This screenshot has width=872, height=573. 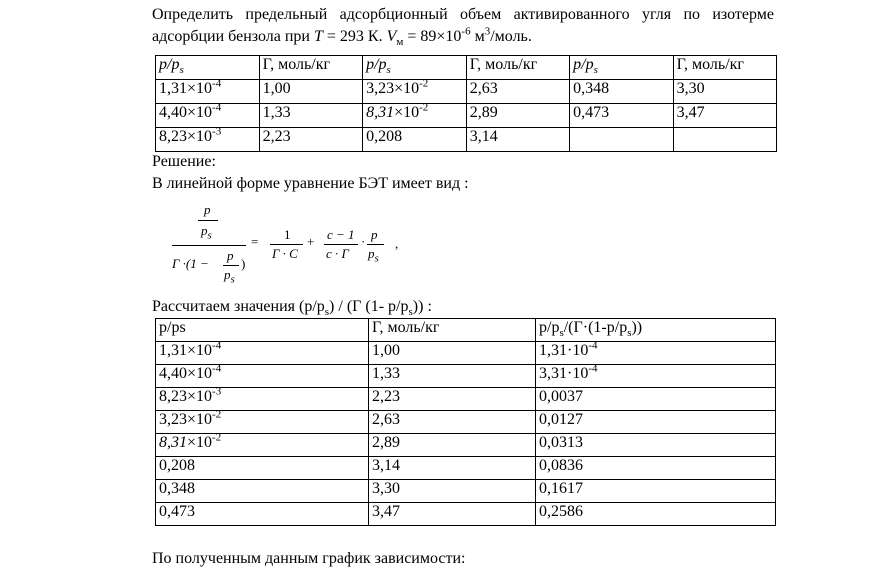 I want to click on header-row: p/ps Г, моль/кг p/ps/(Г·(1-p/ps)), so click(x=465, y=330).